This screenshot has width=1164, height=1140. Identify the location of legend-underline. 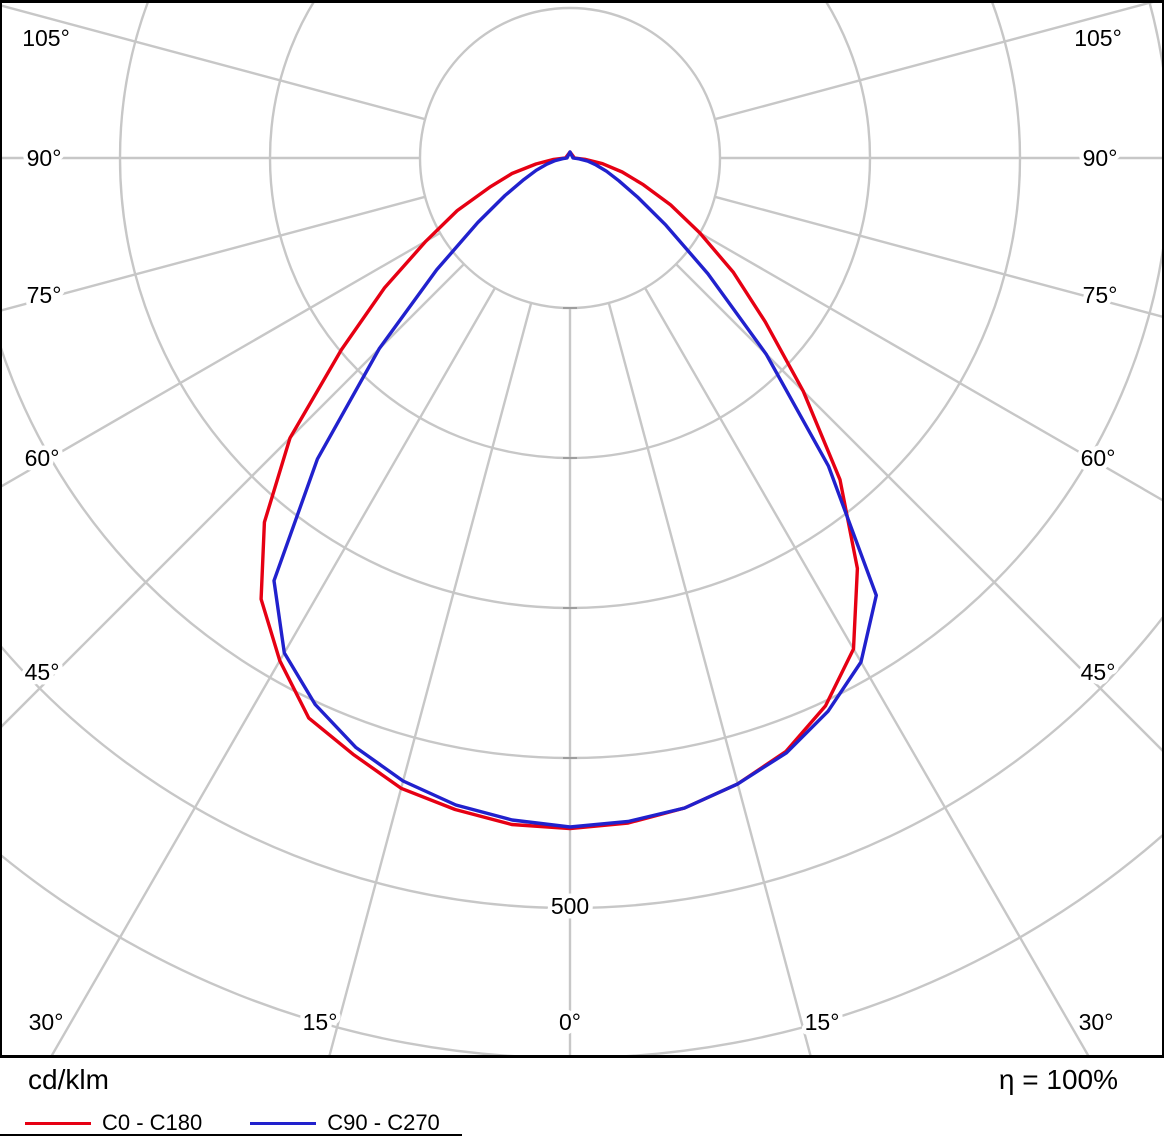
(231, 1135).